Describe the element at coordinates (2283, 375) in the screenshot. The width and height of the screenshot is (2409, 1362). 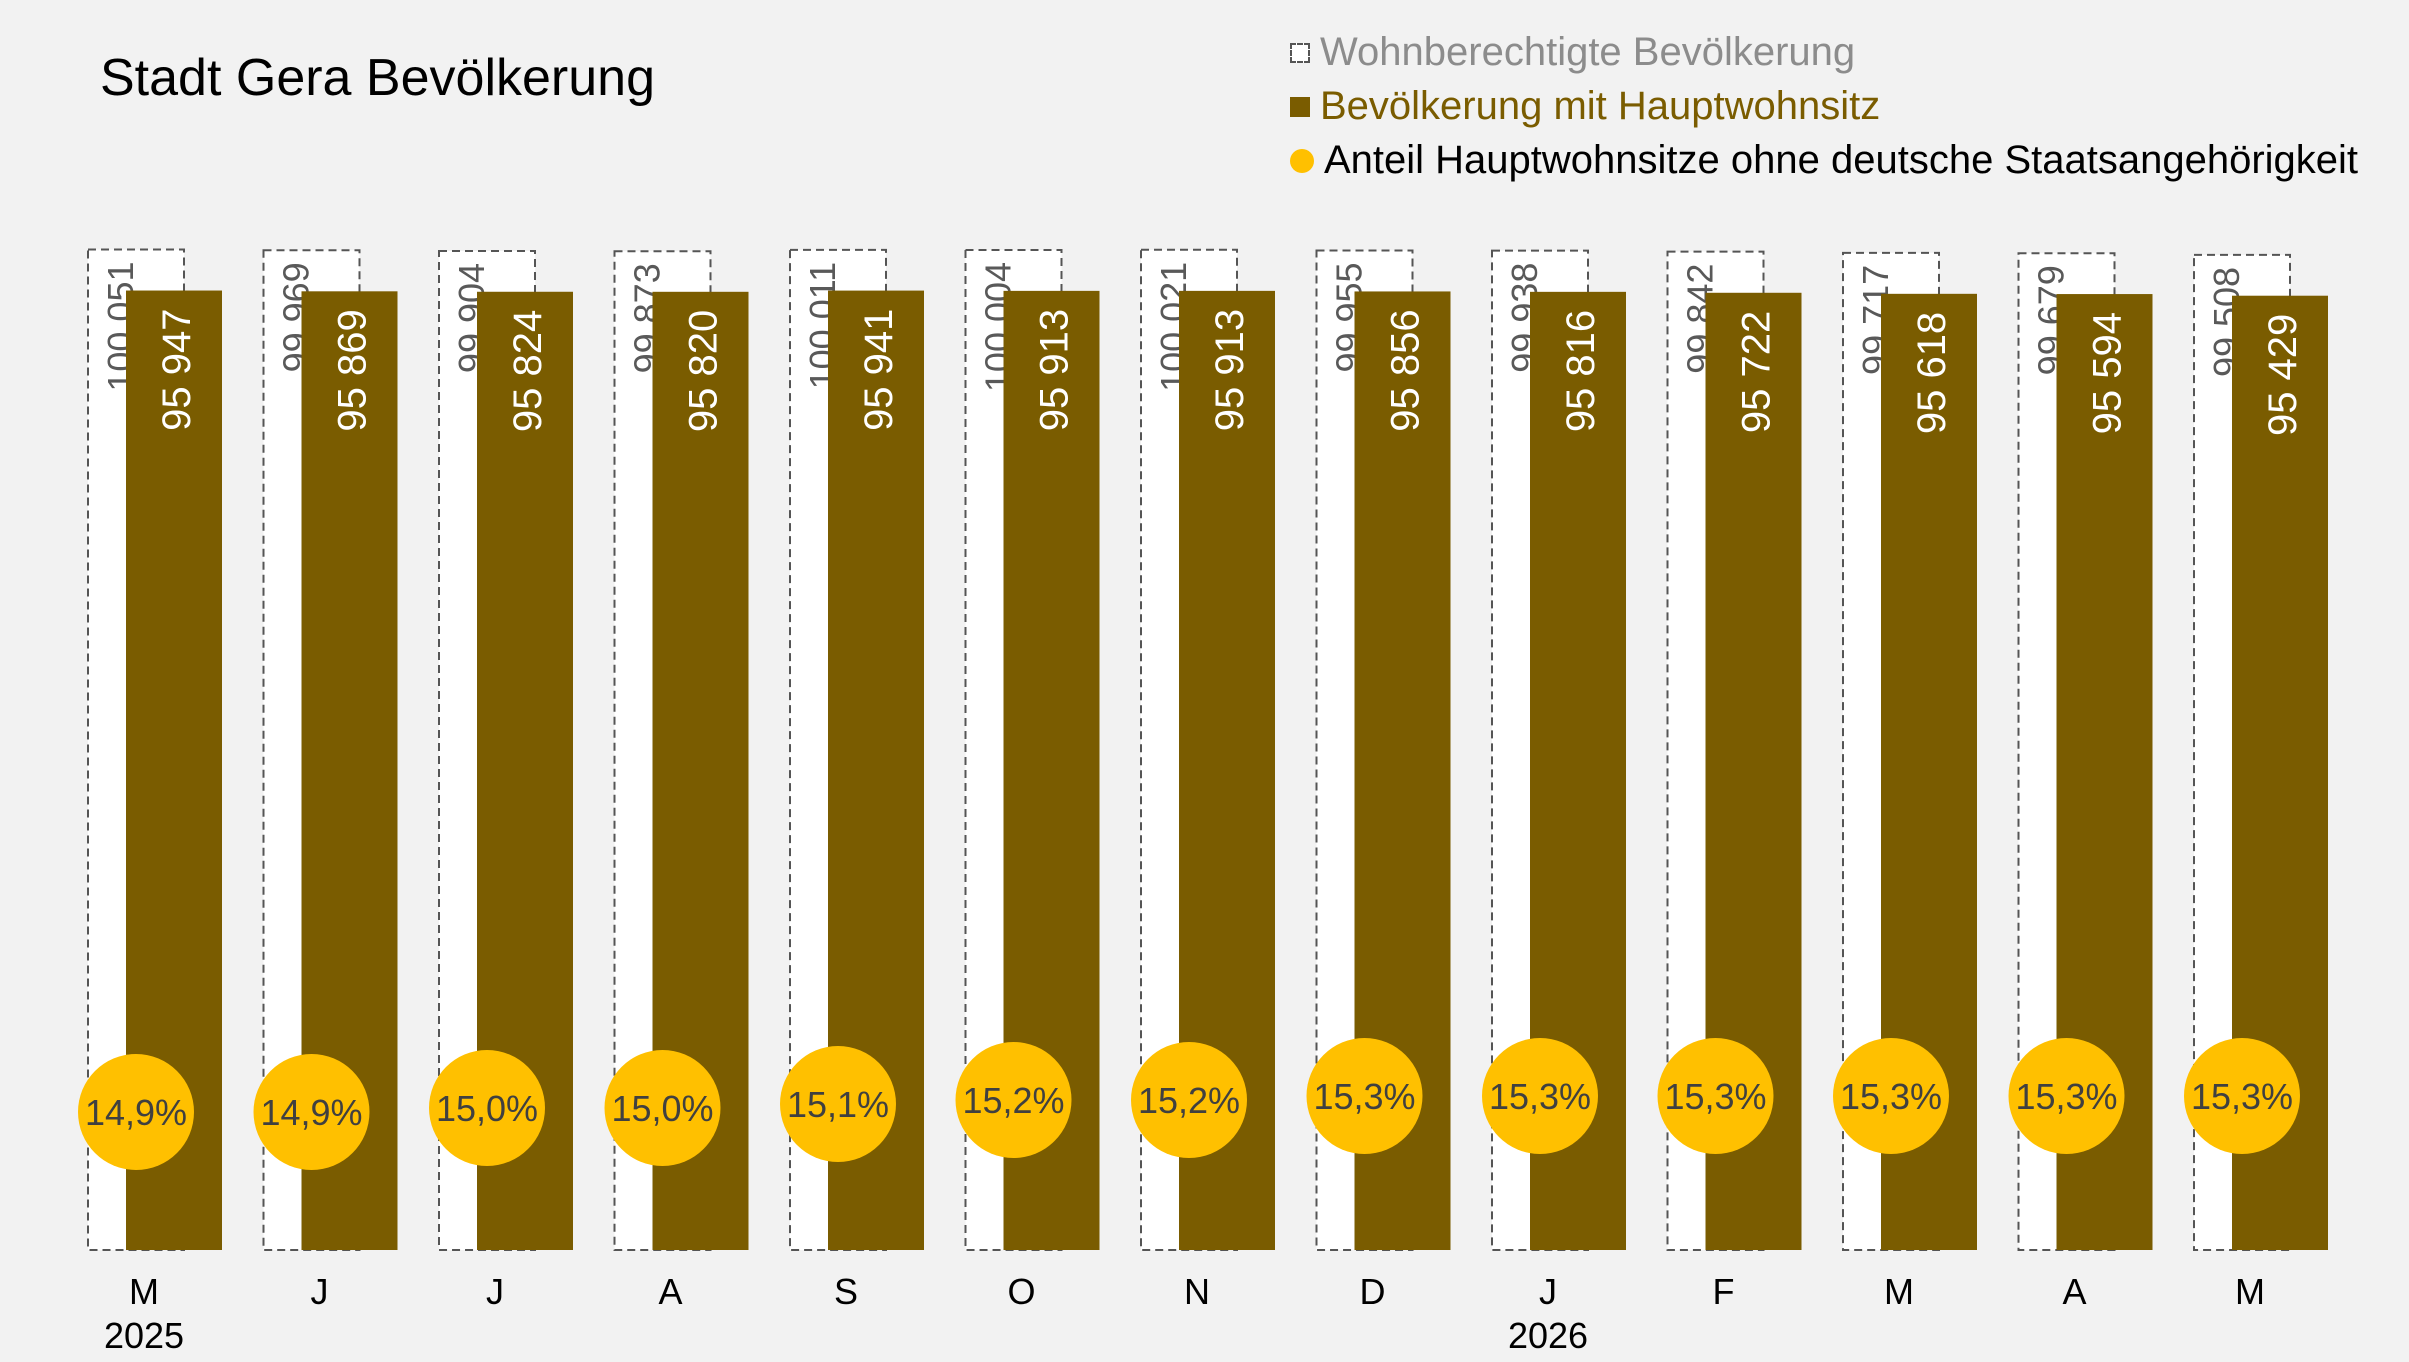
I see `hauptwohnsitz-value-label: 95 429` at that location.